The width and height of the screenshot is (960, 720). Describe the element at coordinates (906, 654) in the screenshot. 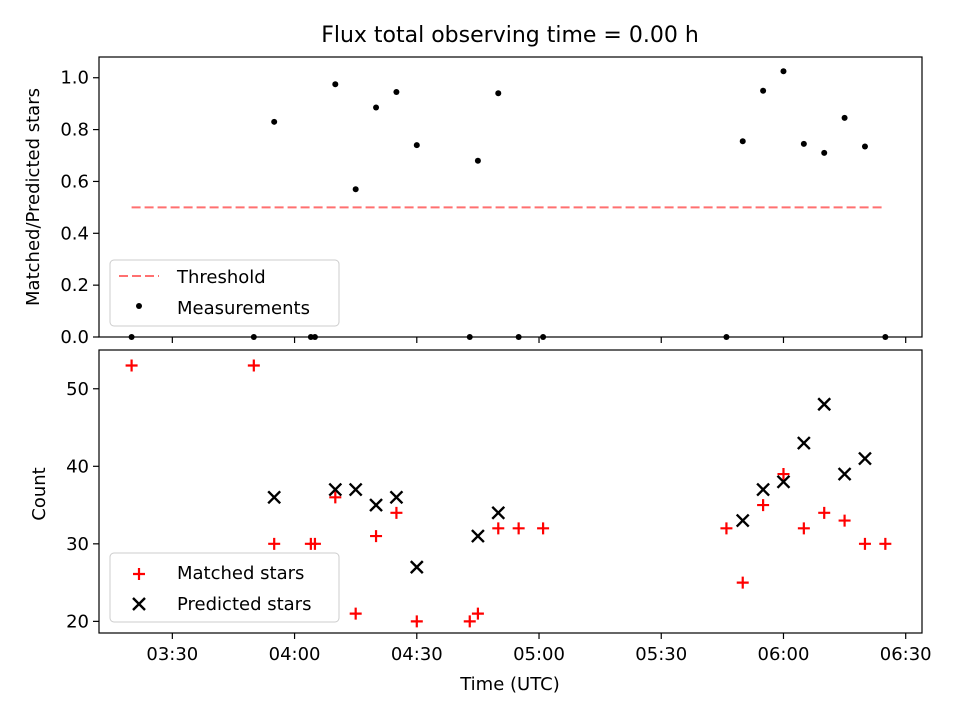

I see `bottom-x-tick-label: 06:30` at that location.